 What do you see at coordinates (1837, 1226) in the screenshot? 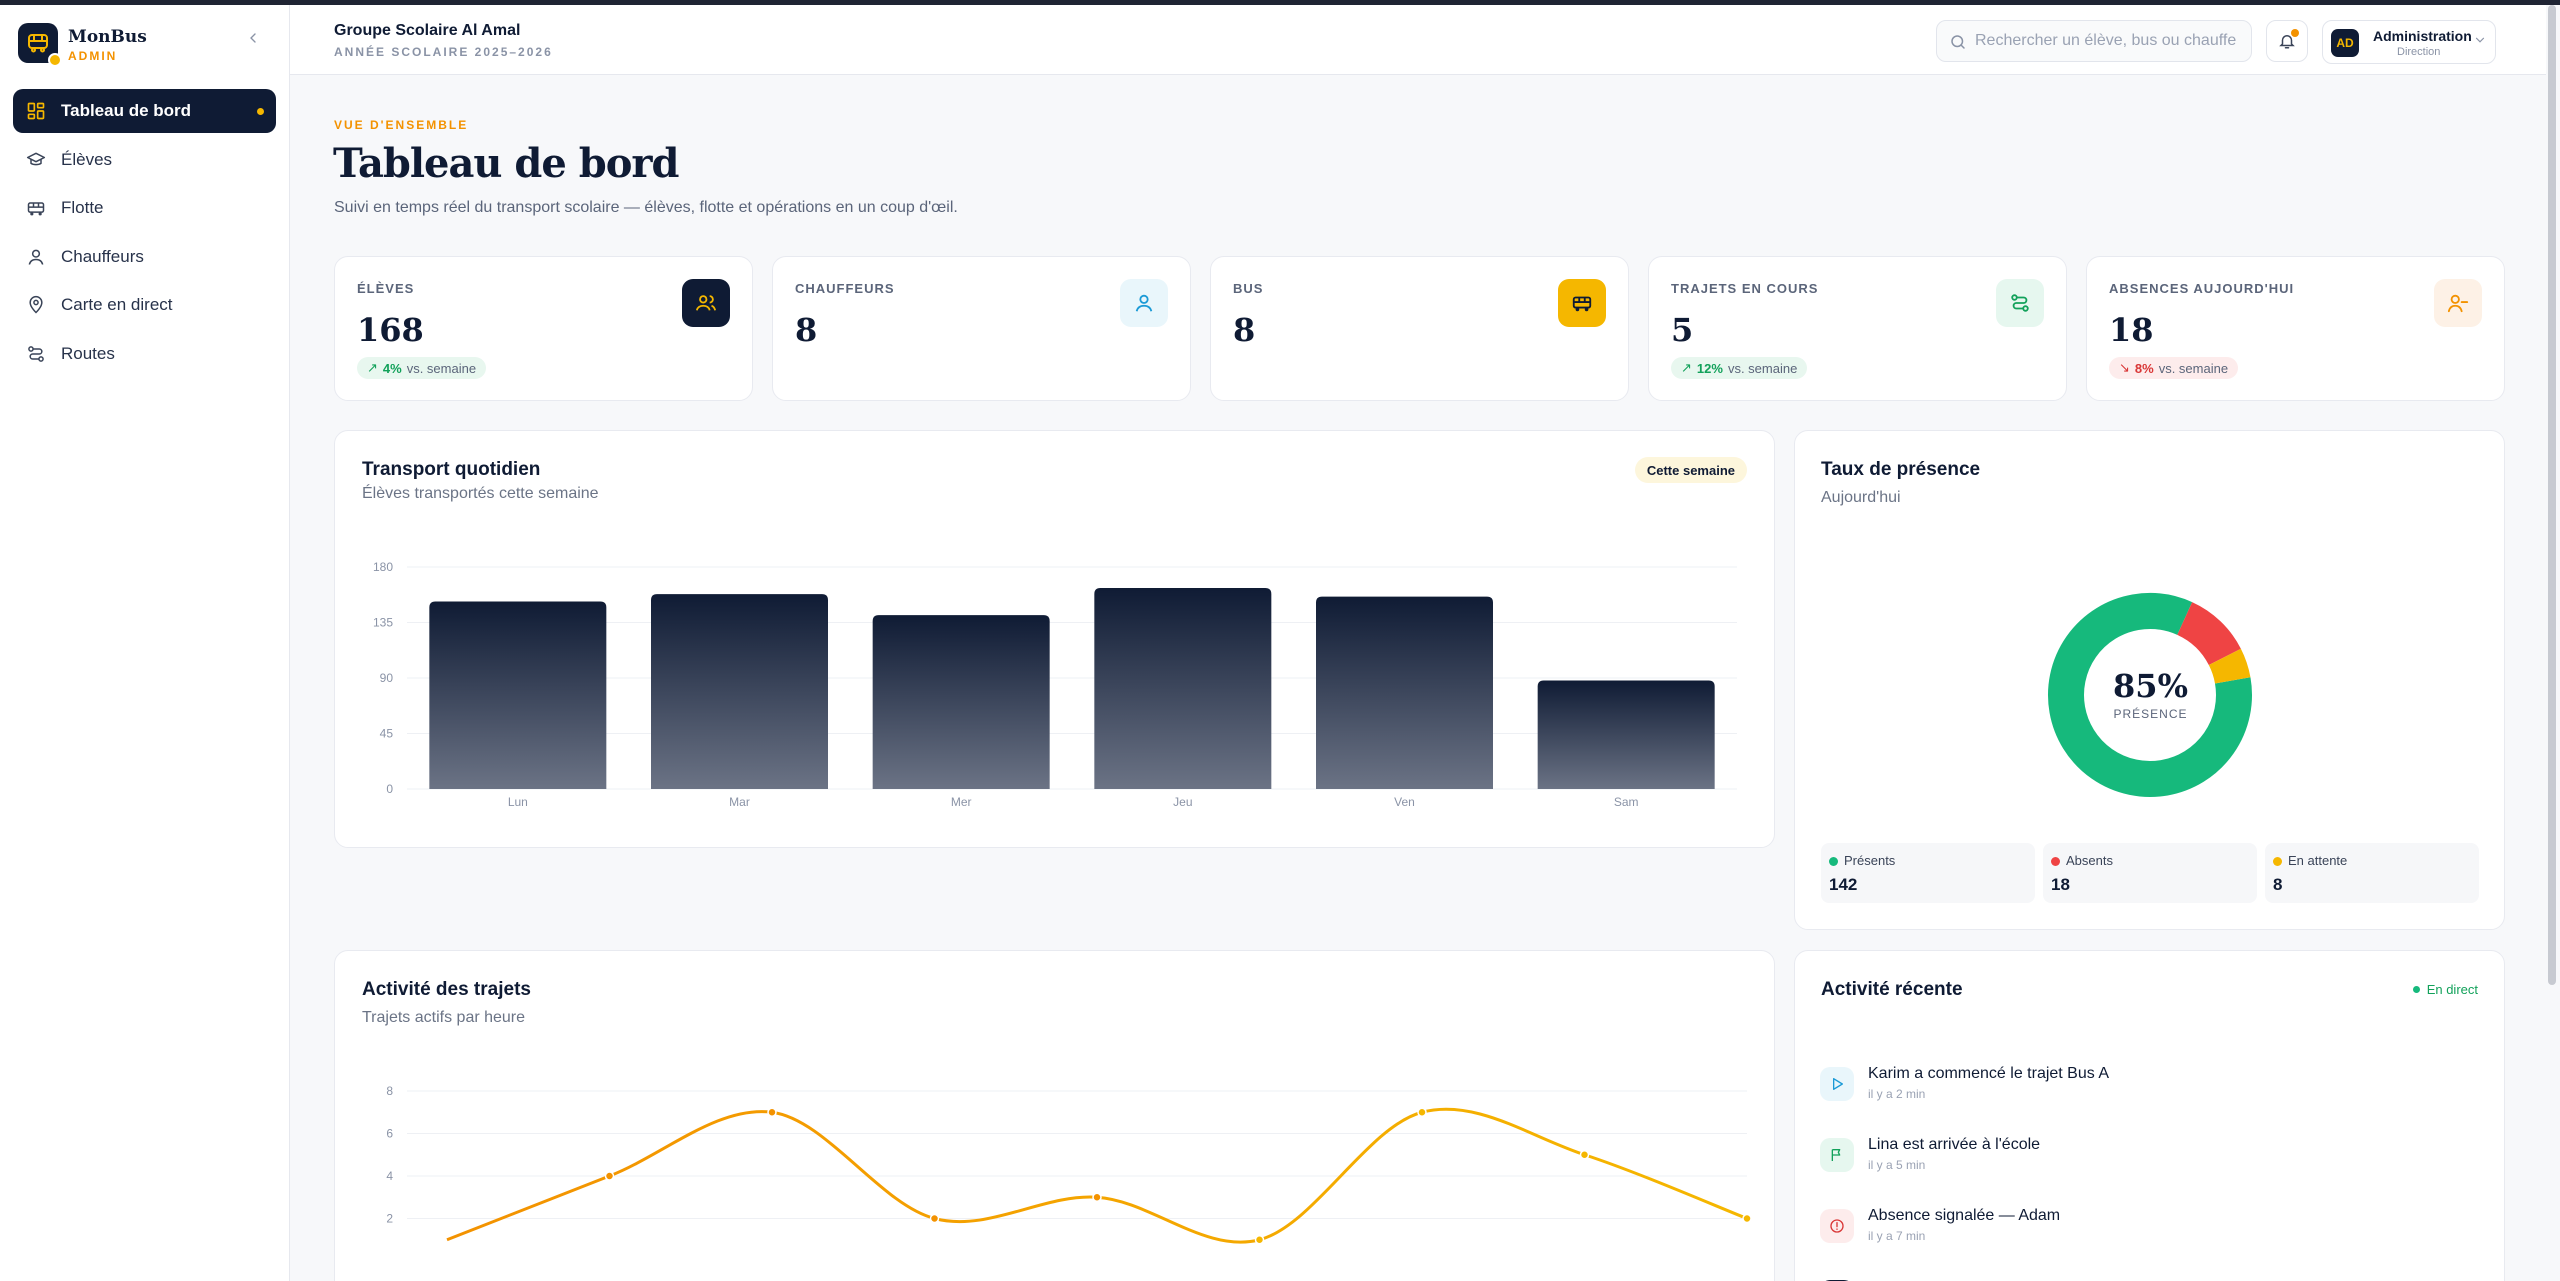
I see `alert-icon` at bounding box center [1837, 1226].